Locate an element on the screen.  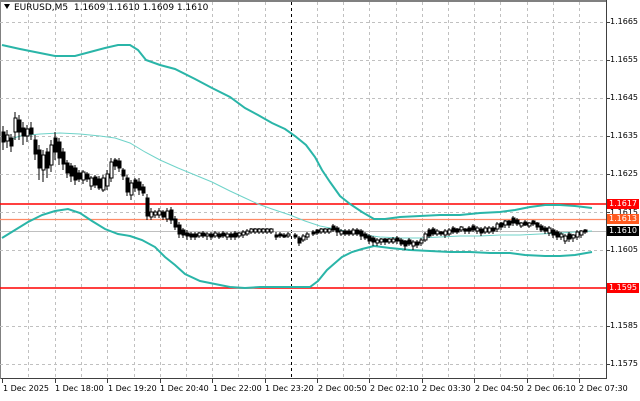
support-price-label: 1.1595 is located at coordinates (623, 288).